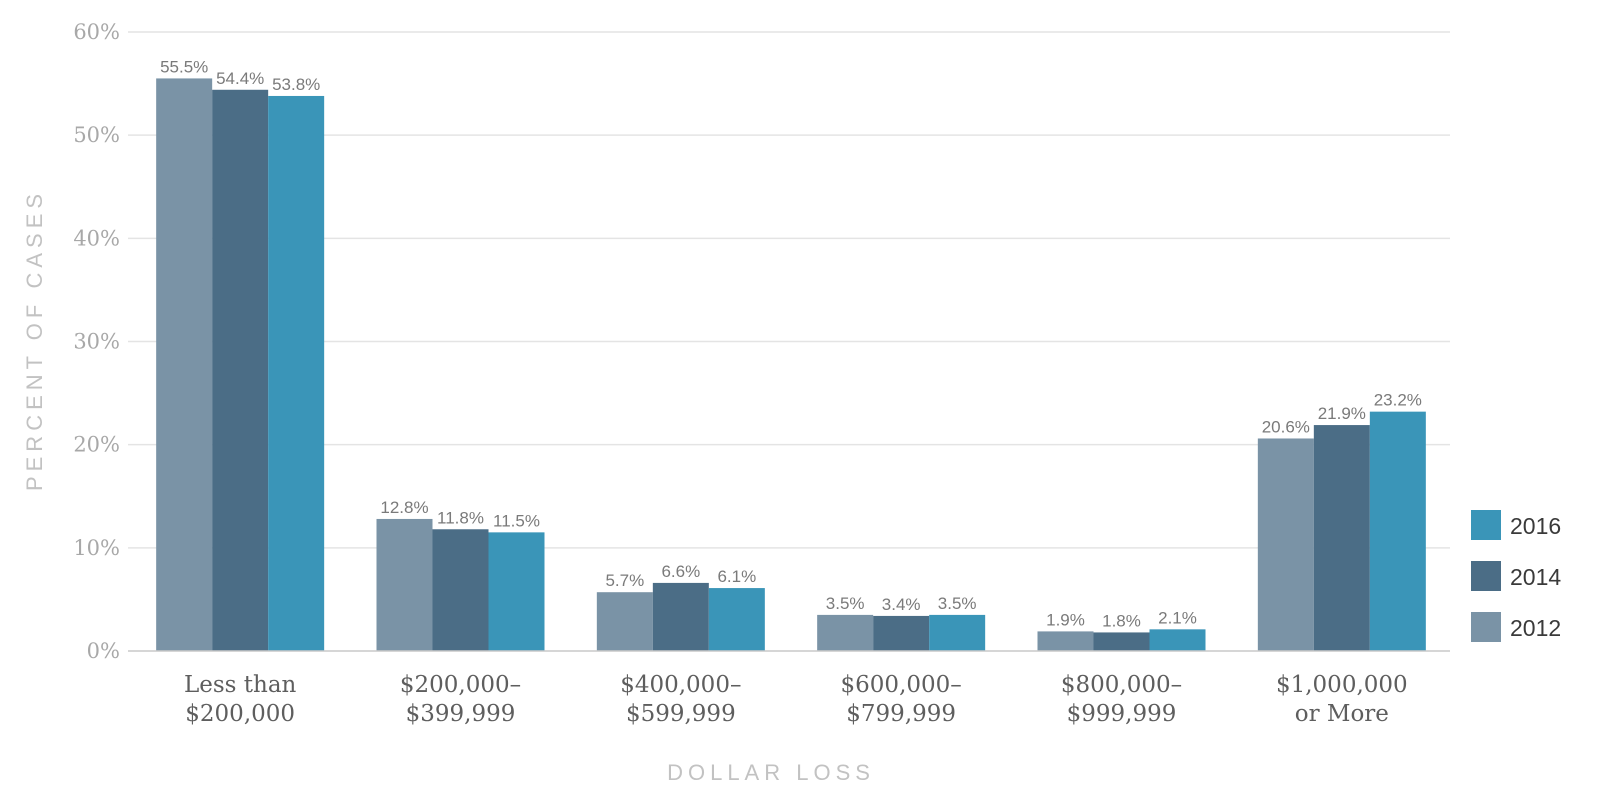 The width and height of the screenshot is (1597, 796). Describe the element at coordinates (1121, 620) in the screenshot. I see `bar-value-label: 1.8%` at that location.